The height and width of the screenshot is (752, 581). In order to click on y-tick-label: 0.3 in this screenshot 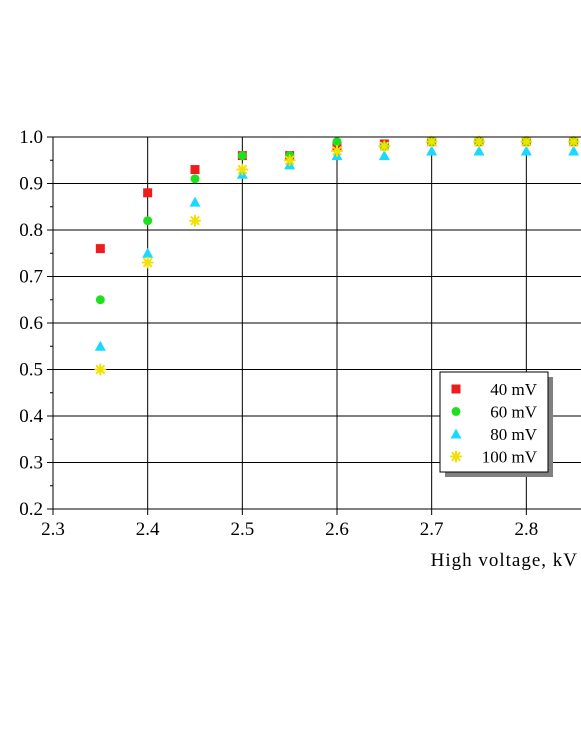, I will do `click(31, 463)`.